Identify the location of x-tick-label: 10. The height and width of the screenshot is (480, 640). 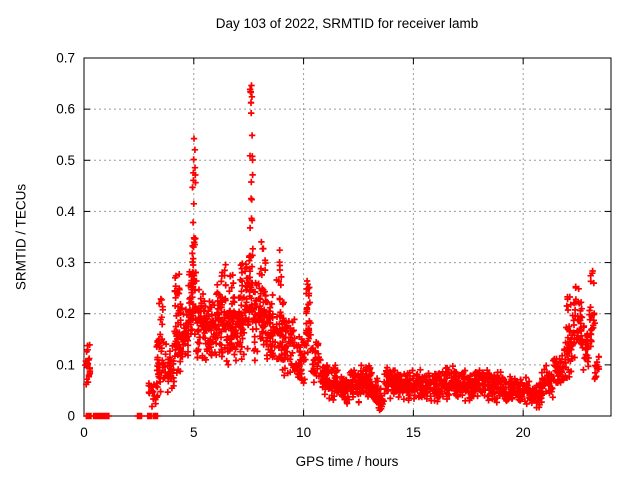
(303, 432).